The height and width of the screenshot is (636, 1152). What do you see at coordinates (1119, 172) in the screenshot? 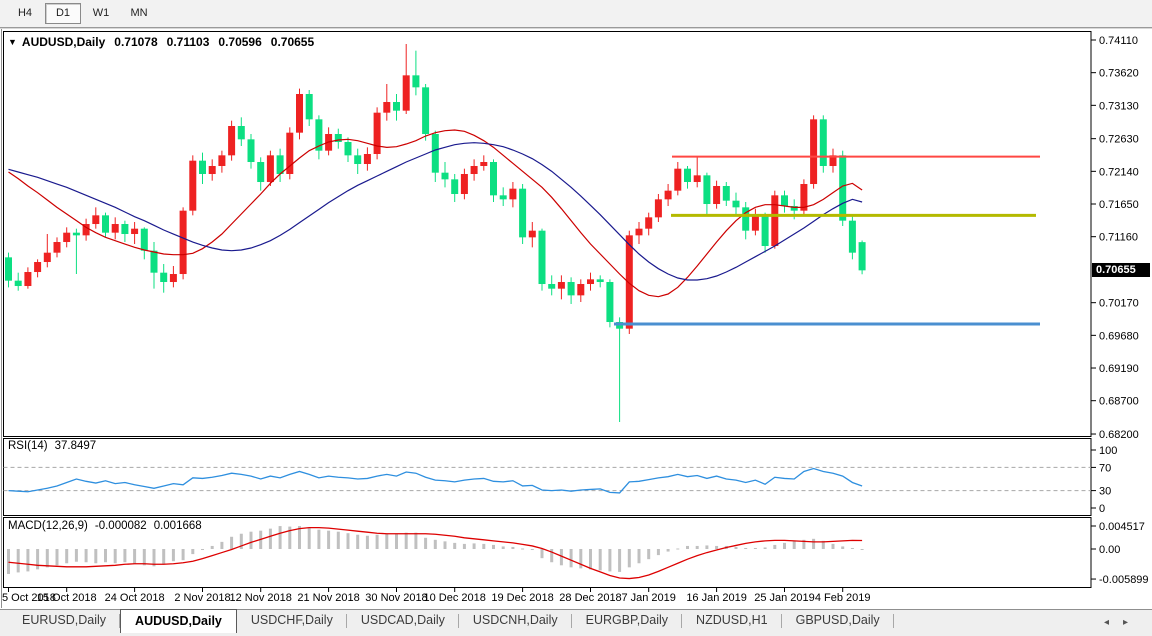
I see `svg-text: 0.72140` at bounding box center [1119, 172].